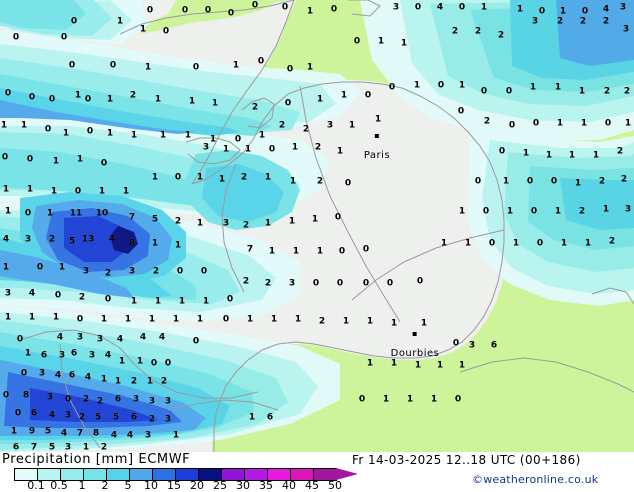 This screenshot has height=492, width=634. I want to click on colorbar-tick: 30, so click(243, 485).